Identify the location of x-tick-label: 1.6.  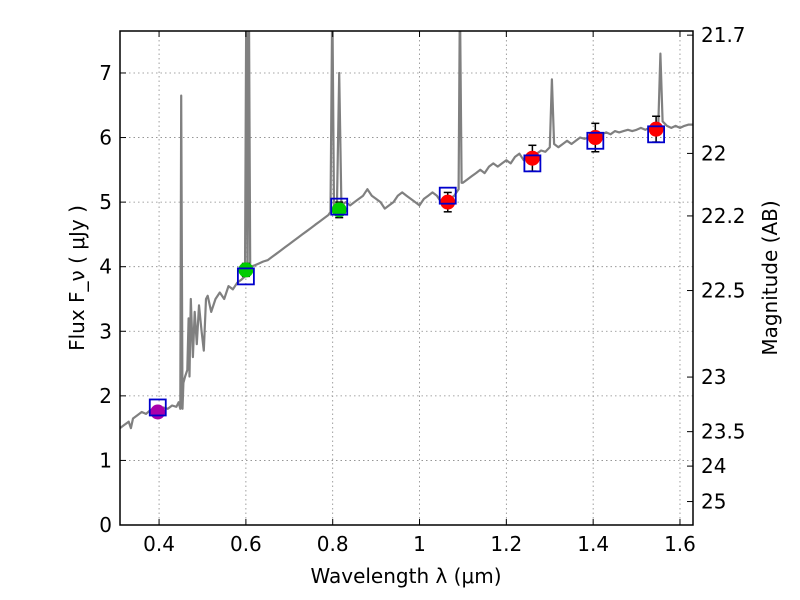
(680, 544).